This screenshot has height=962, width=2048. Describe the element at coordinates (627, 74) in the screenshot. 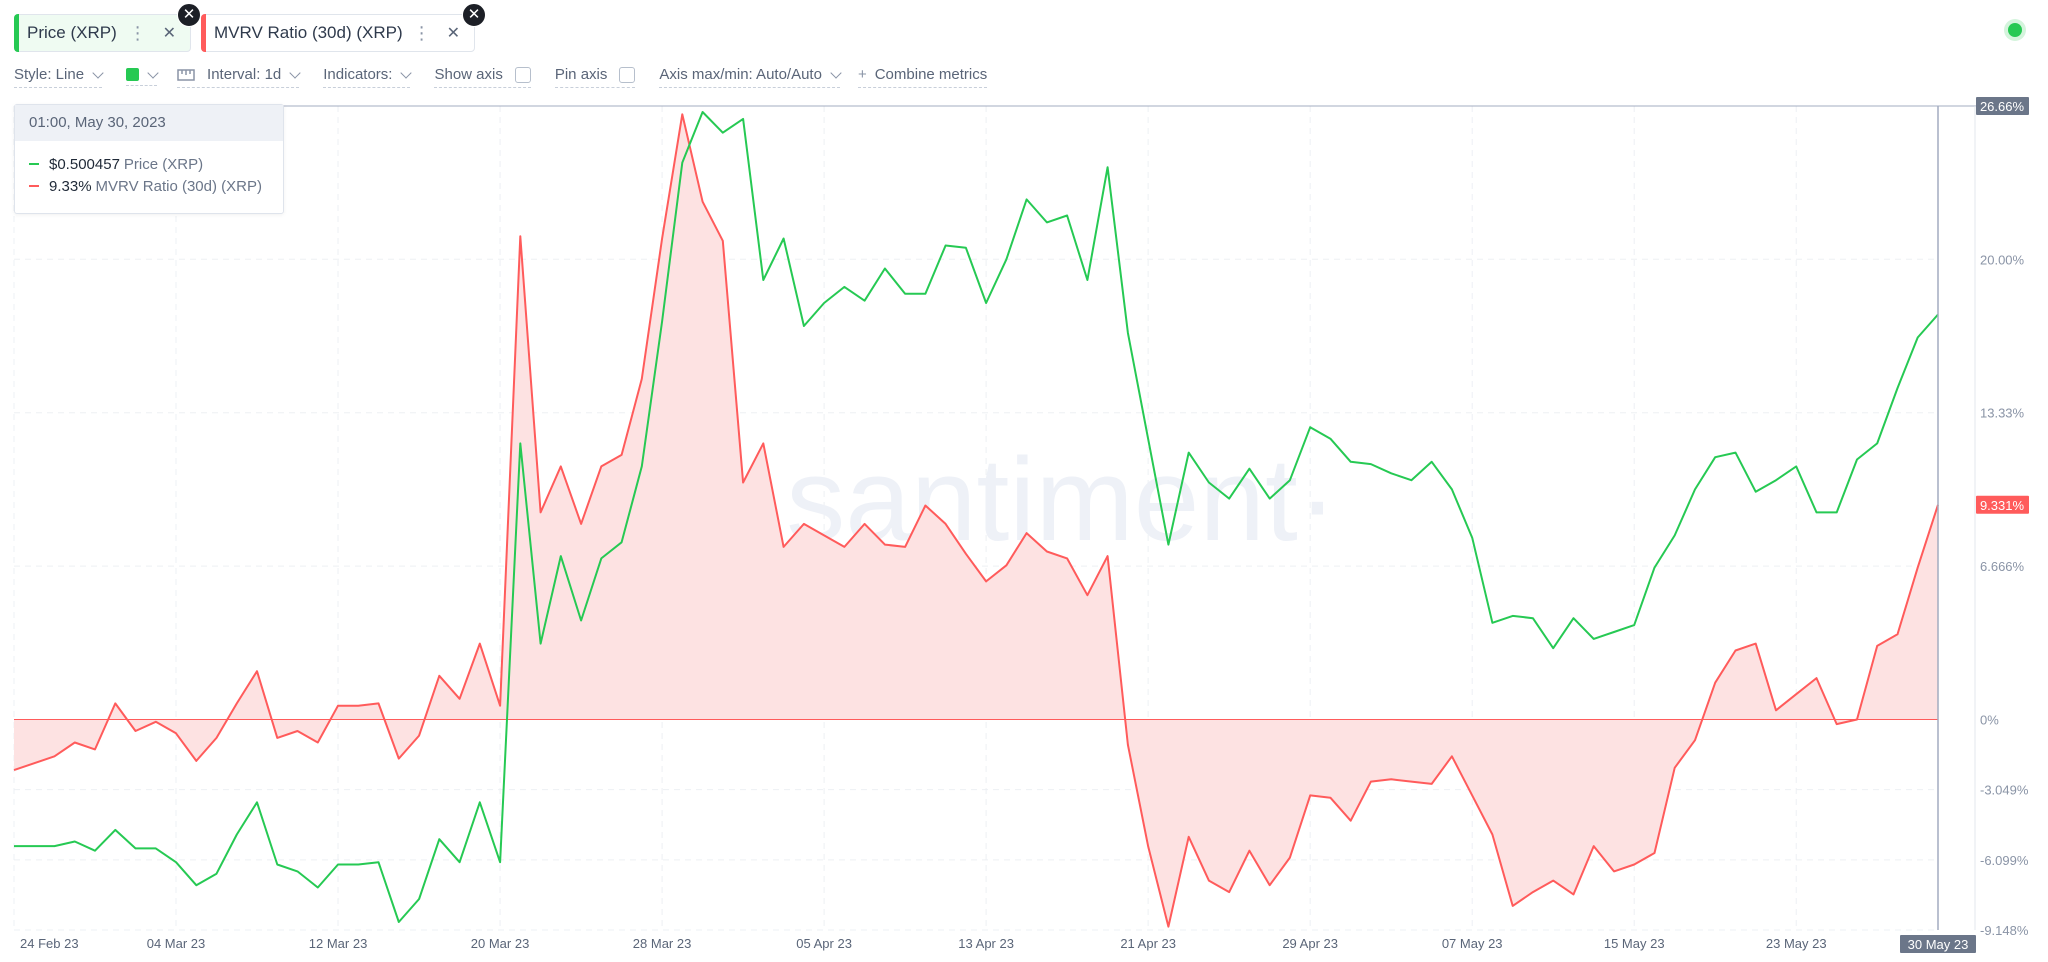

I see `pin-axis-checkbox` at that location.